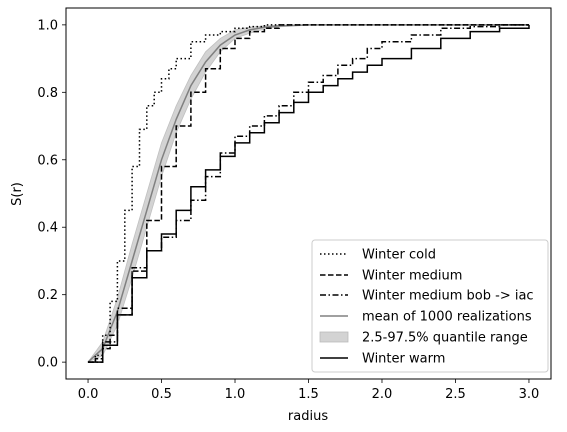  What do you see at coordinates (399, 255) in the screenshot?
I see `legend-label-winter-cold: Winter cold` at bounding box center [399, 255].